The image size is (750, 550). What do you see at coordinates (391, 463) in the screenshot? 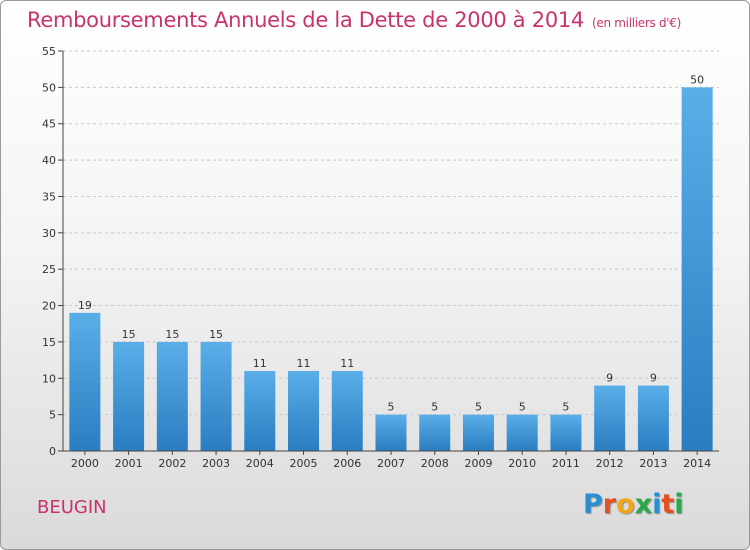
I see `x-tick-label: 2007` at bounding box center [391, 463].